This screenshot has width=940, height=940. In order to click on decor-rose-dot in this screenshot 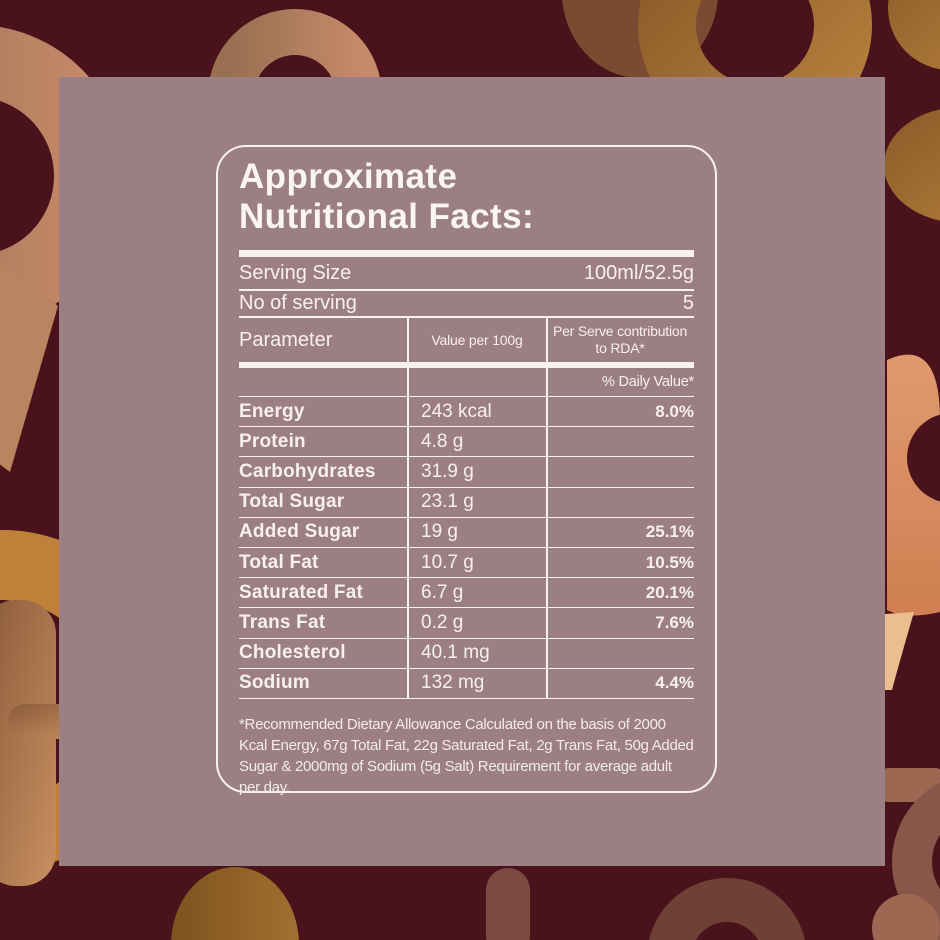, I will do `click(906, 917)`.